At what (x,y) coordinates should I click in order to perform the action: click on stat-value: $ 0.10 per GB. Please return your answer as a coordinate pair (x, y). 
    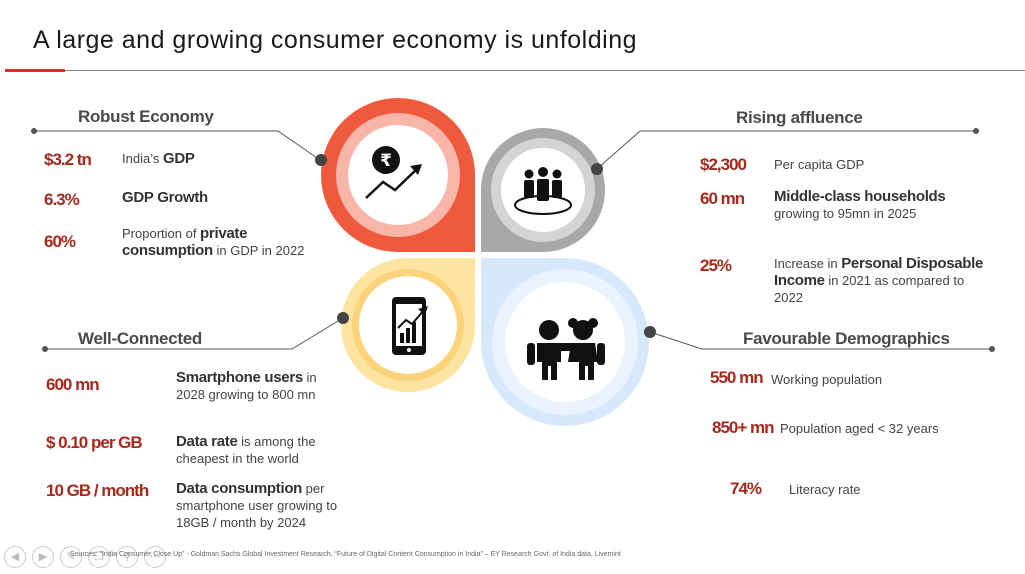
    Looking at the image, I should click on (94, 442).